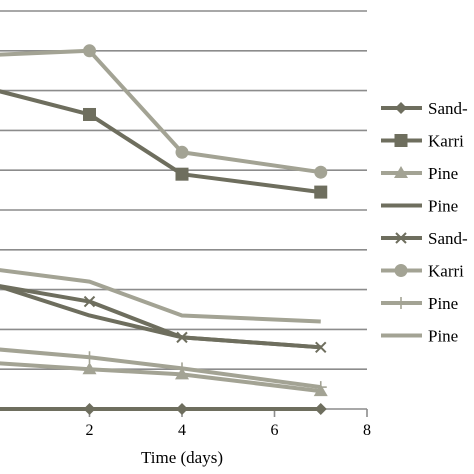  Describe the element at coordinates (182, 457) in the screenshot. I see `x-axis-title: Time (days)` at that location.